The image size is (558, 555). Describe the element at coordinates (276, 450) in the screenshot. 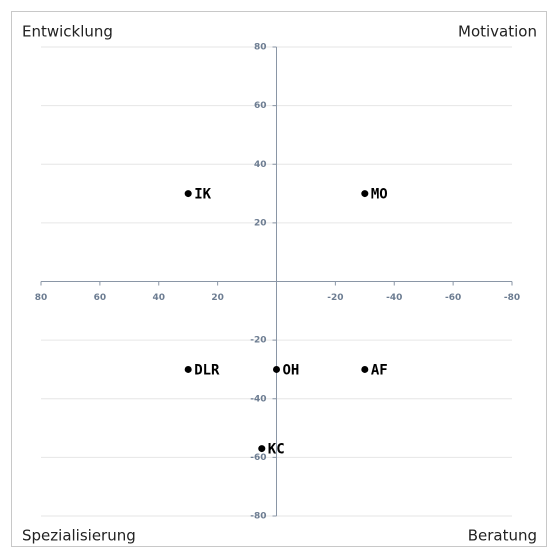

I see `point-label: KC` at that location.